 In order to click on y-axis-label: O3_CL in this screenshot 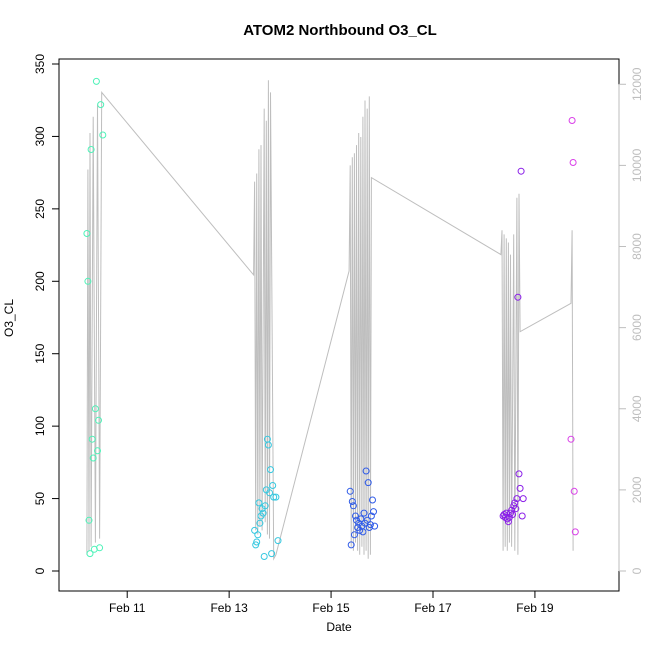, I will do `click(9, 318)`.